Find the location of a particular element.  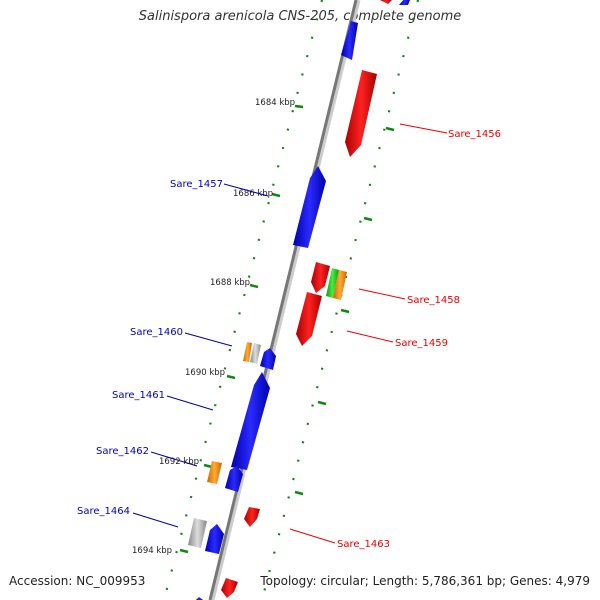

gene-label-sare-1462: Sare_1462 is located at coordinates (122, 451).